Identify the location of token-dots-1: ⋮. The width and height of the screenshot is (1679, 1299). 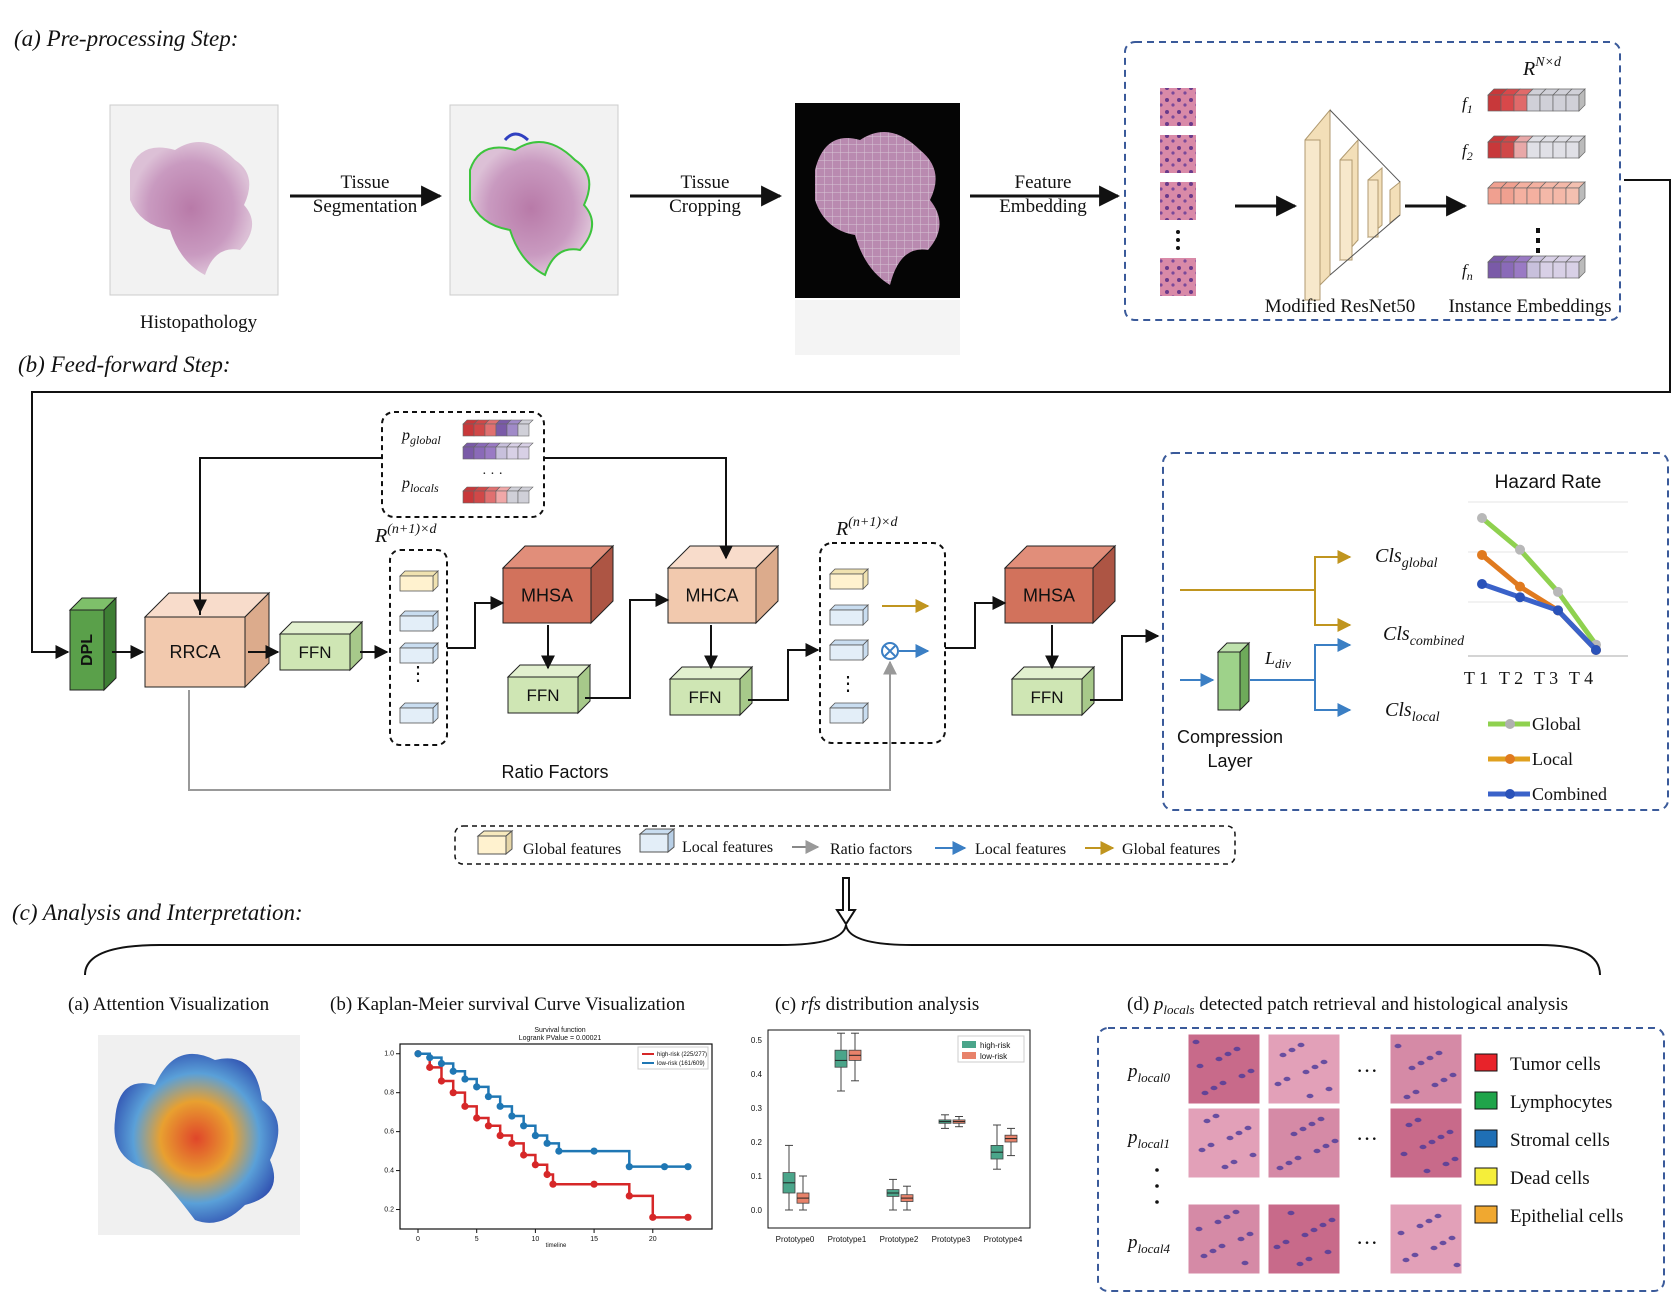
(418, 674).